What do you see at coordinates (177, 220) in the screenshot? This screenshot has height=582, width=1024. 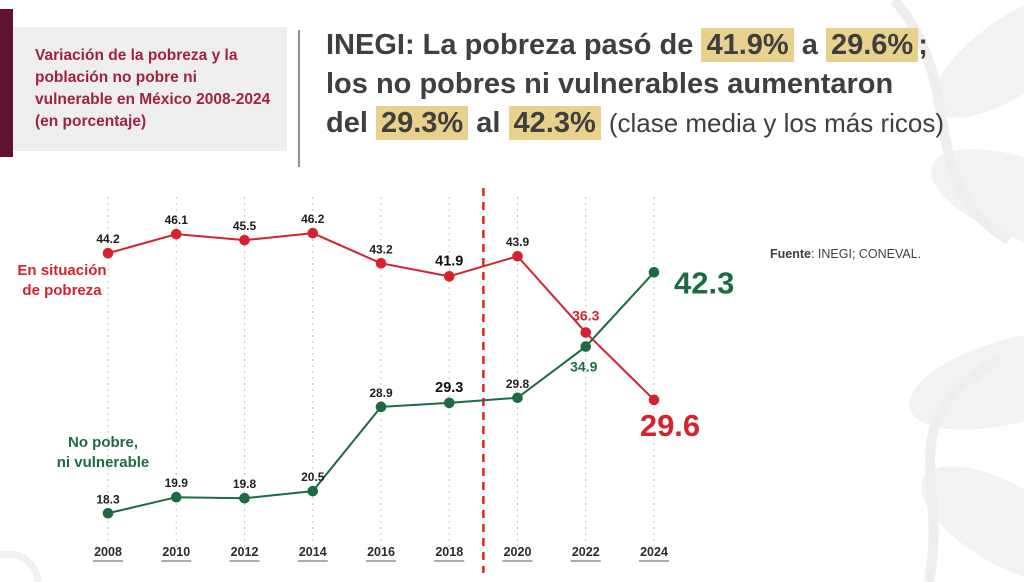 I see `point-label: 46.1` at bounding box center [177, 220].